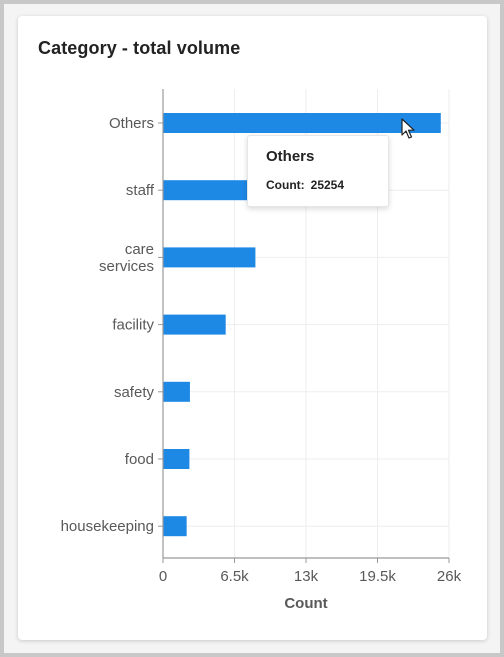 Image resolution: width=504 pixels, height=657 pixels. Describe the element at coordinates (285, 185) in the screenshot. I see `tooltip-count-label: Count:` at that location.